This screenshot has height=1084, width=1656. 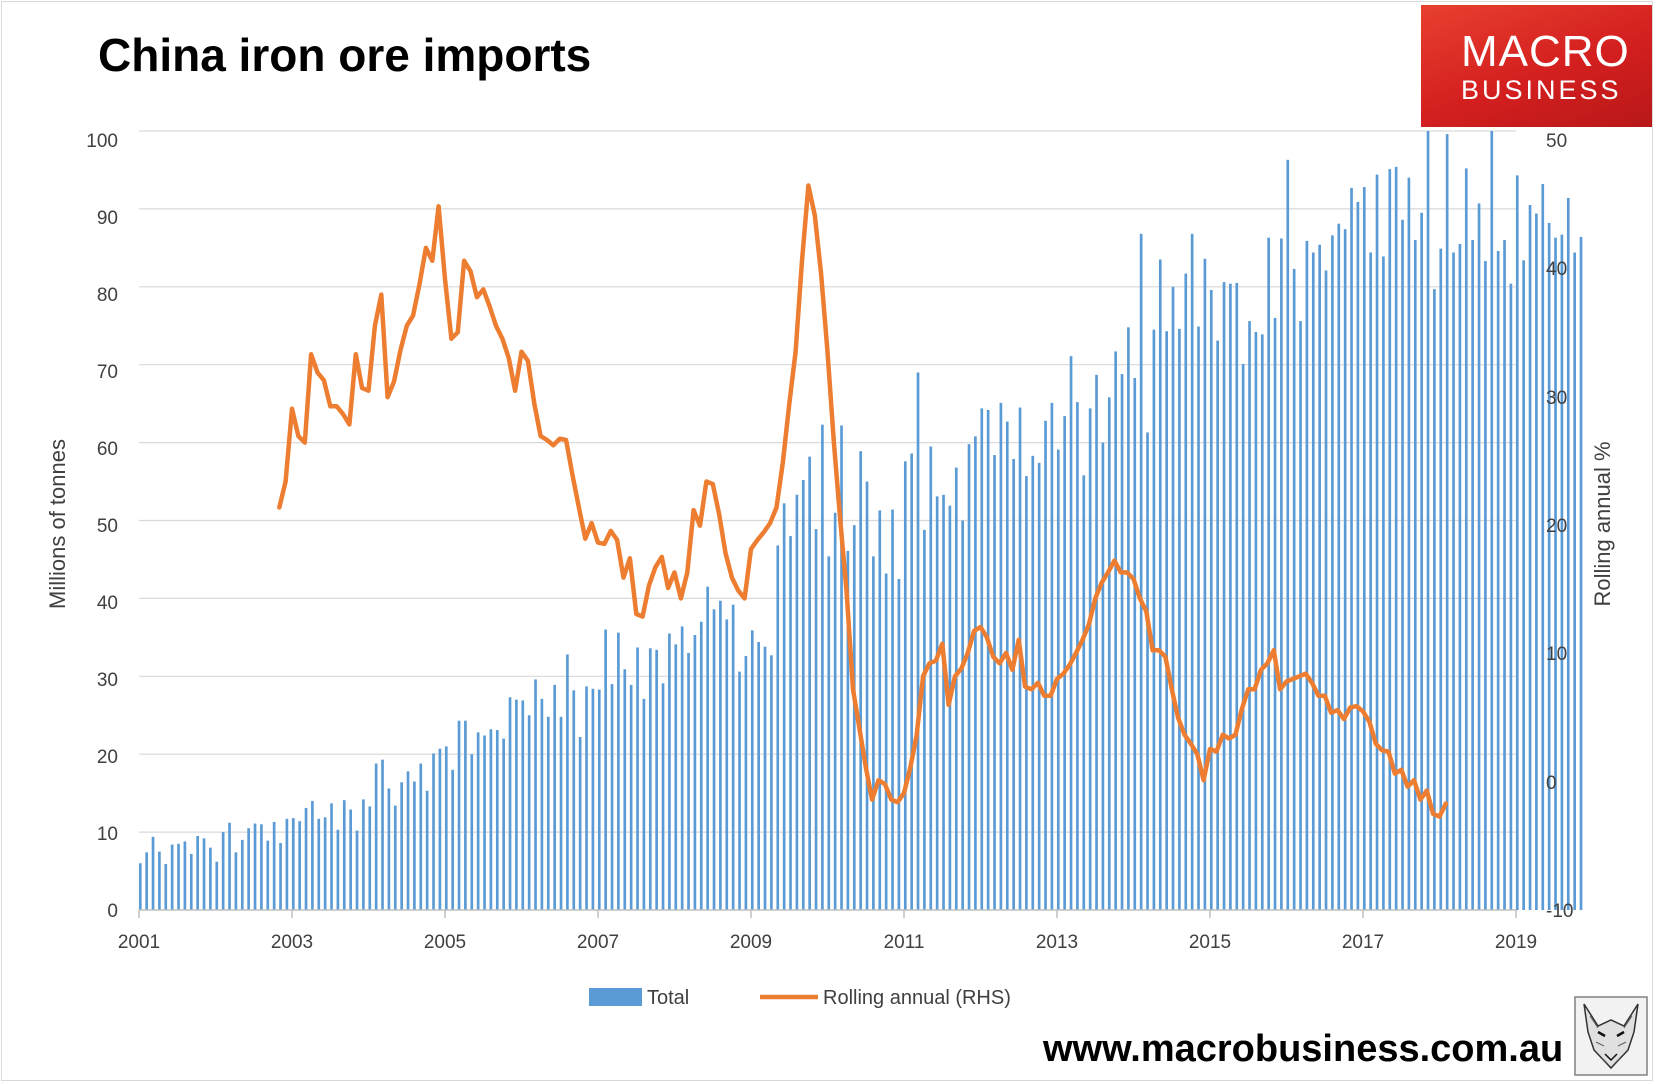 What do you see at coordinates (800, 998) in the screenshot?
I see `legend: Total Rolling annual (RHS)` at bounding box center [800, 998].